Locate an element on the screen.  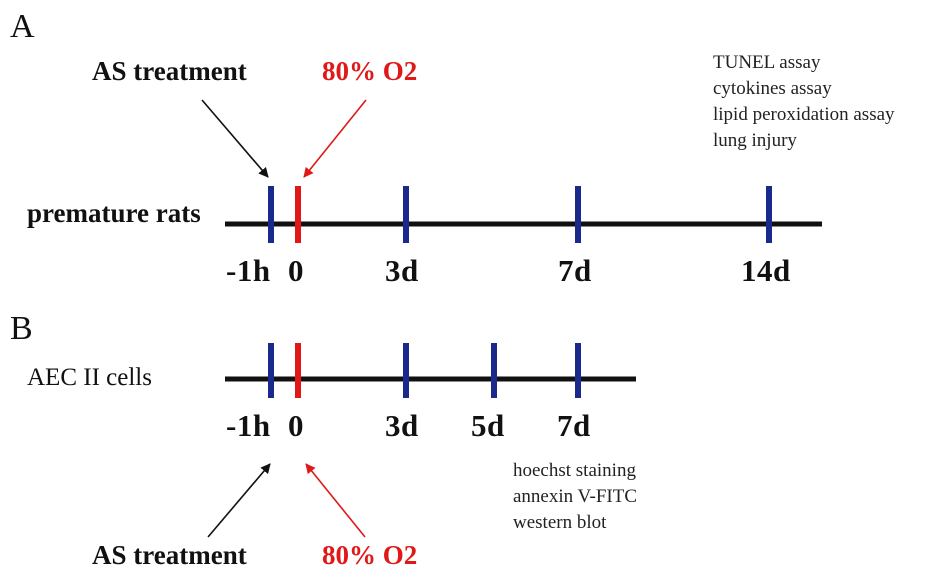
panel-b-oxygen-label: 80% O2 is located at coordinates (370, 555).